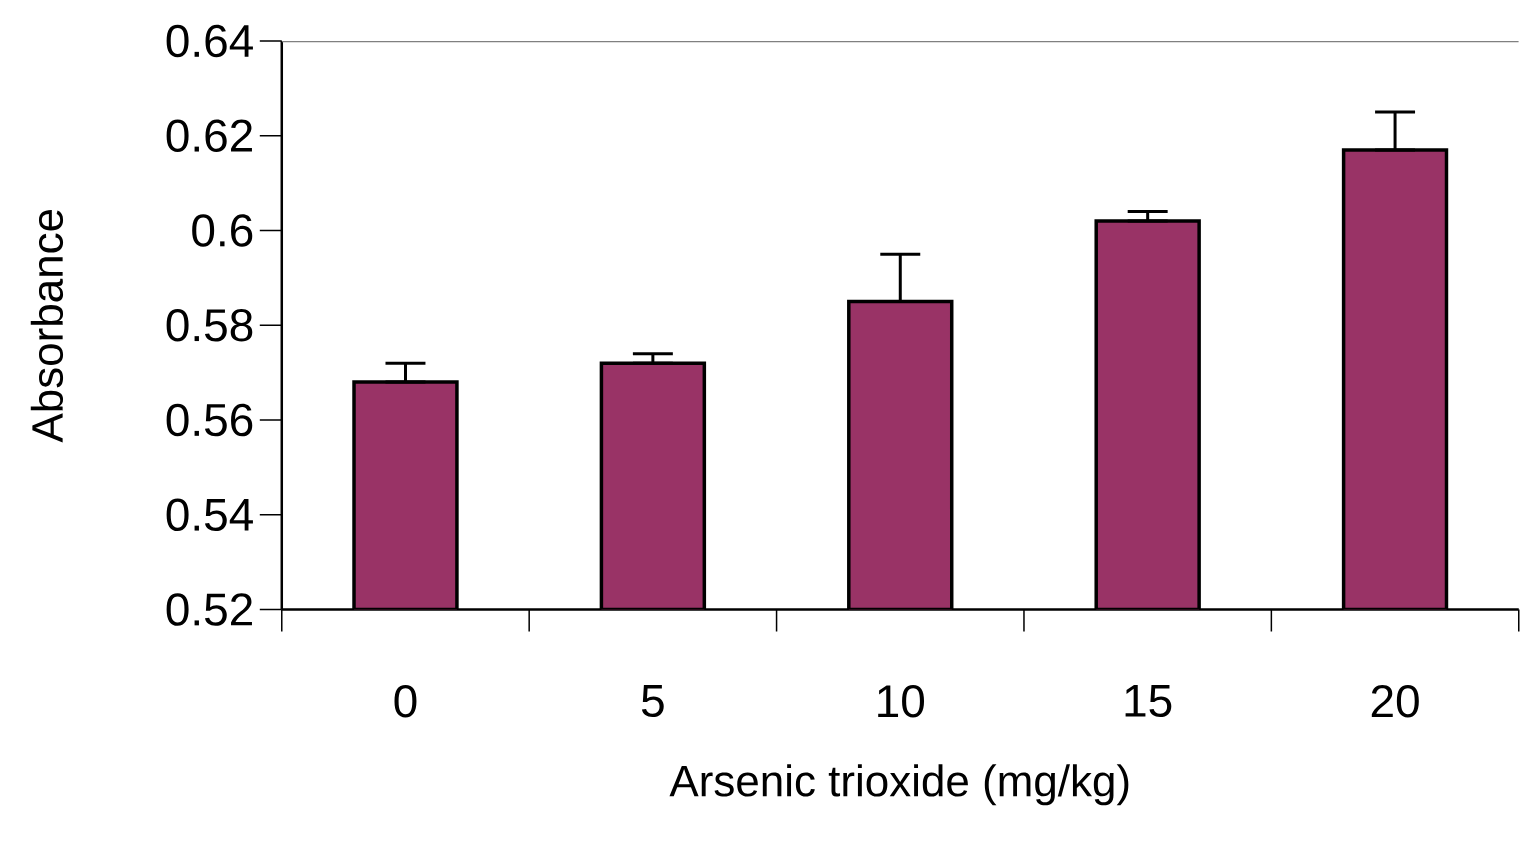 The height and width of the screenshot is (842, 1520). Describe the element at coordinates (1148, 700) in the screenshot. I see `x-tick-label: 15` at that location.